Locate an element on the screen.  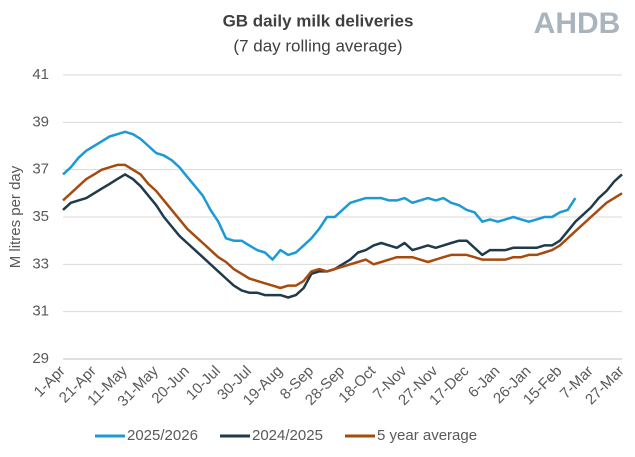
y-tick-label: 31 is located at coordinates (40, 311).